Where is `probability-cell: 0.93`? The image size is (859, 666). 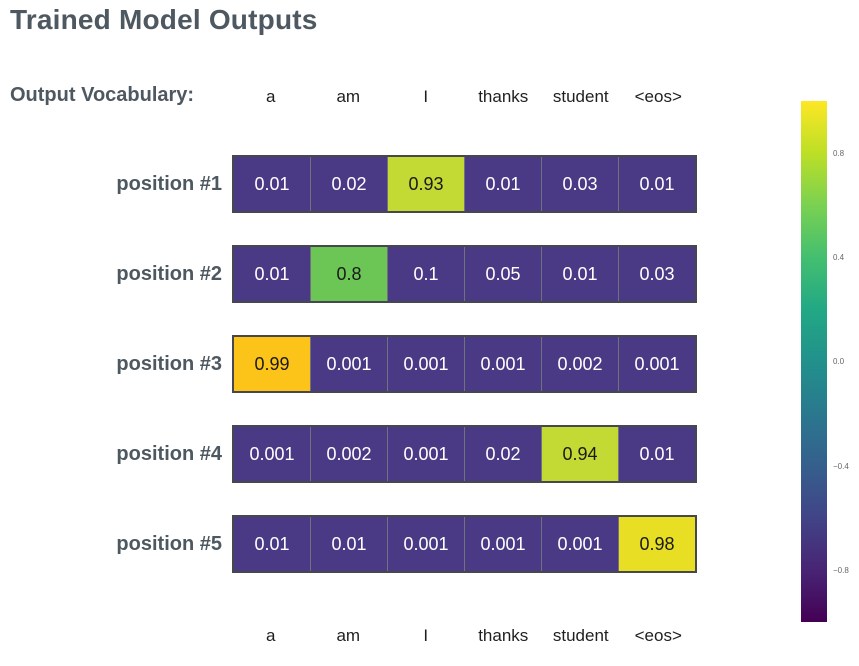 probability-cell: 0.93 is located at coordinates (425, 184).